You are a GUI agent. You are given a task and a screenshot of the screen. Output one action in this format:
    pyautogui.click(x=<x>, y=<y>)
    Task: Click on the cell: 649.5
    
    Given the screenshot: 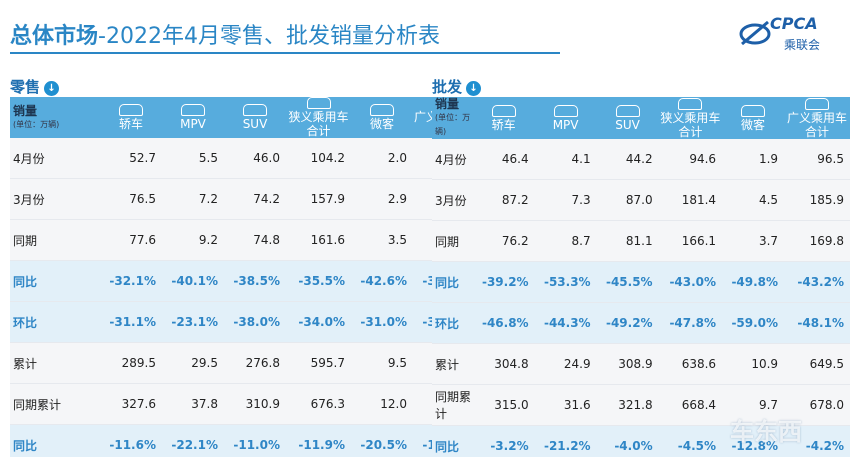 What is the action you would take?
    pyautogui.click(x=817, y=364)
    